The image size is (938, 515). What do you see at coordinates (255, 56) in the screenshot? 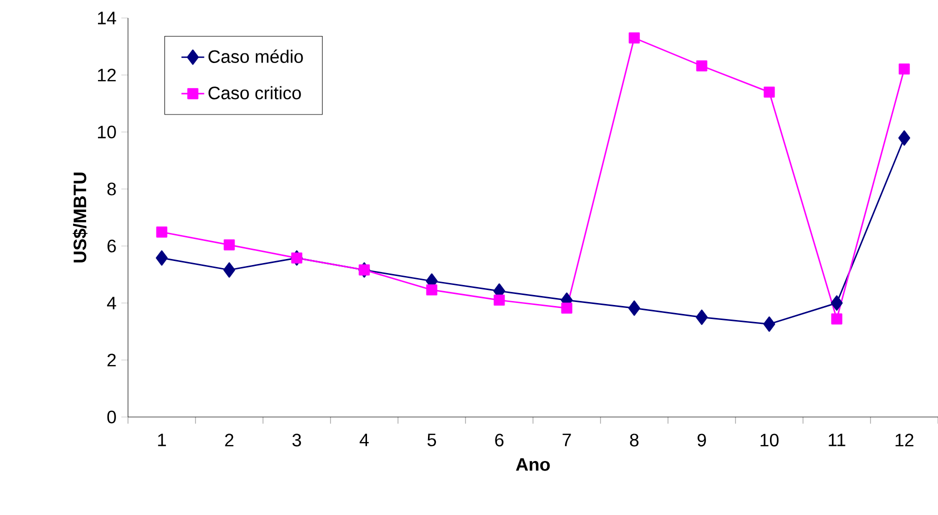
I see `legend-label: Caso médio` at bounding box center [255, 56].